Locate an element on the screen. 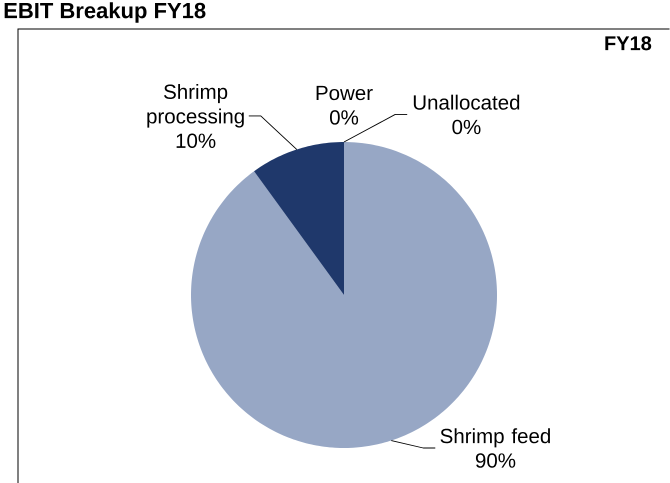 The height and width of the screenshot is (483, 670). data-label: 90% is located at coordinates (496, 460).